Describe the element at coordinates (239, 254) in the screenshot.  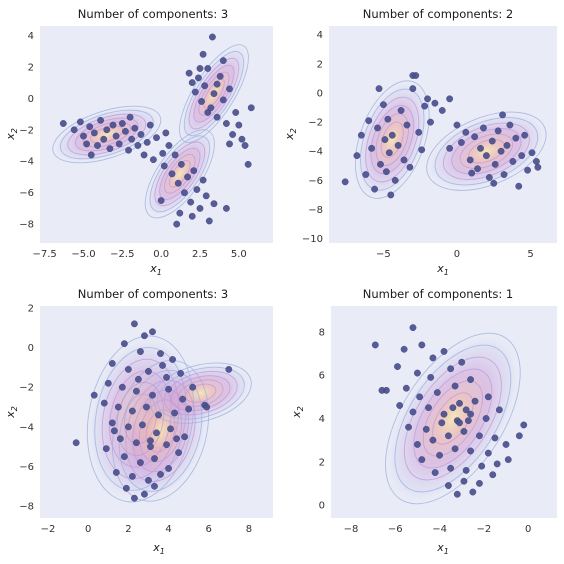
I see `x-tick-label: 5.0` at that location.